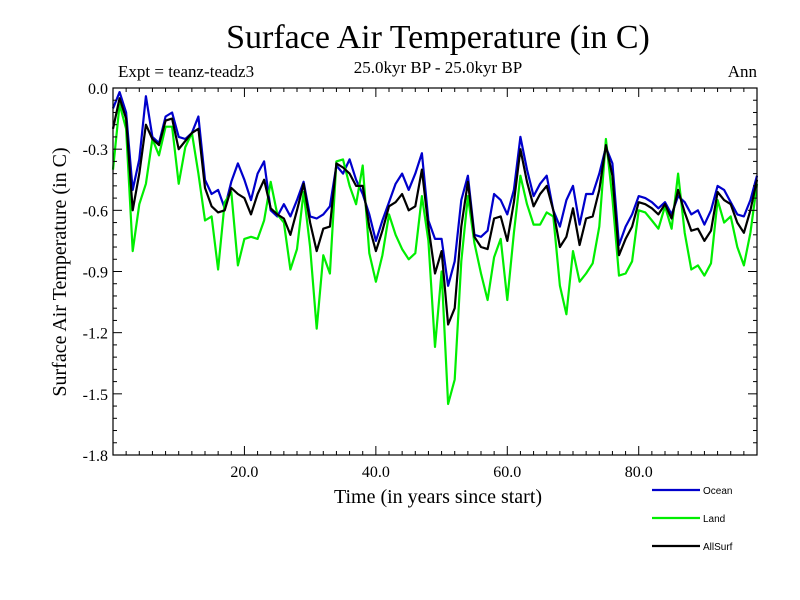 This screenshot has width=800, height=600. I want to click on season-label: Ann, so click(743, 71).